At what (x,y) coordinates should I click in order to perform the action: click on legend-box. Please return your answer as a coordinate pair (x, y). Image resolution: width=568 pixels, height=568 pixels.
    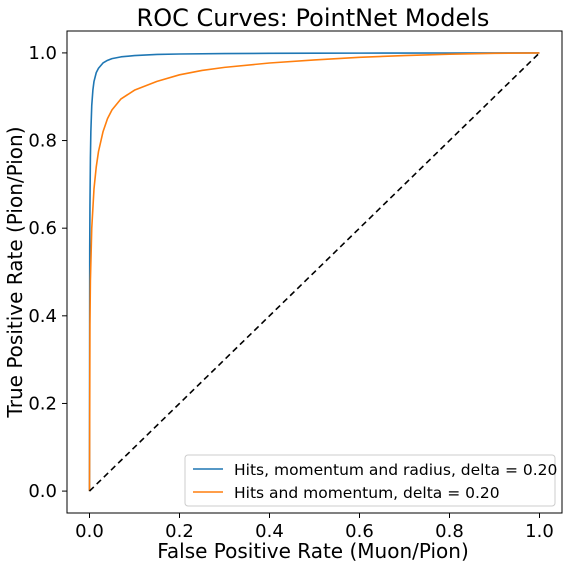
    Looking at the image, I should click on (370, 480).